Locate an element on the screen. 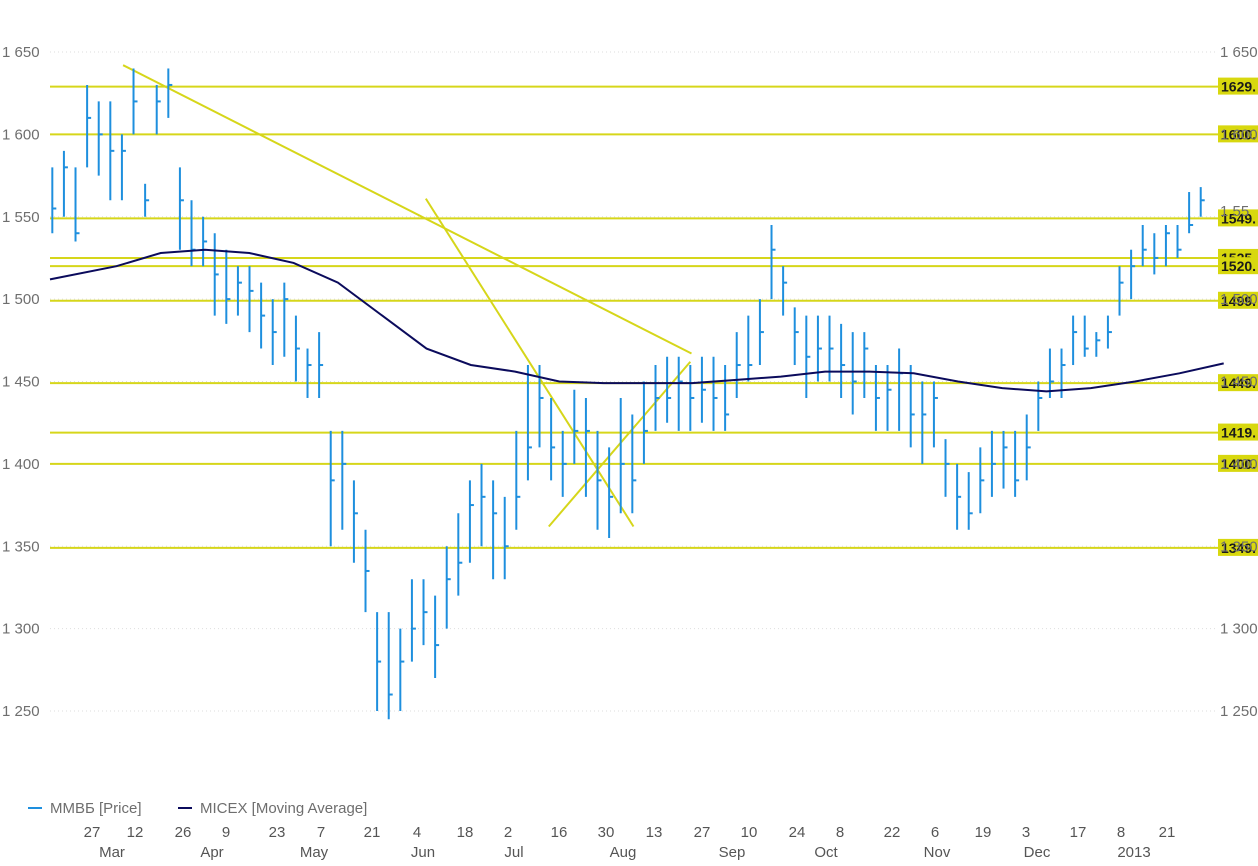 The width and height of the screenshot is (1258, 866). y-tick-label-right: 1 55 is located at coordinates (1234, 211).